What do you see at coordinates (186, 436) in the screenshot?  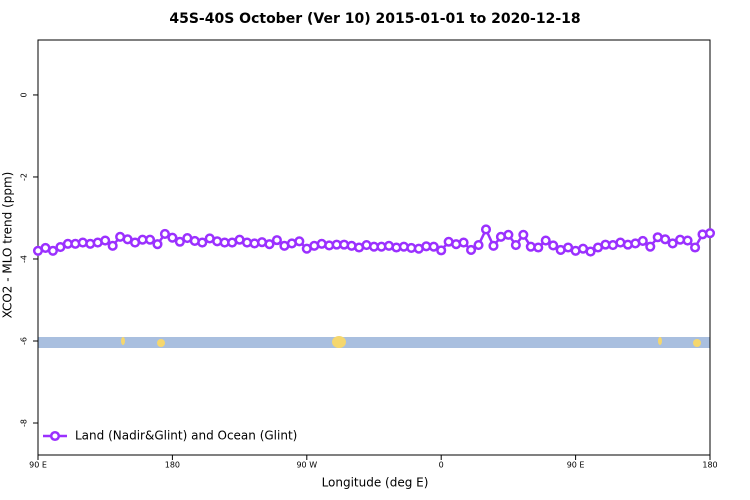 I see `legend-label: Land (Nadir&Glint) and Ocean (Glint)` at bounding box center [186, 436].